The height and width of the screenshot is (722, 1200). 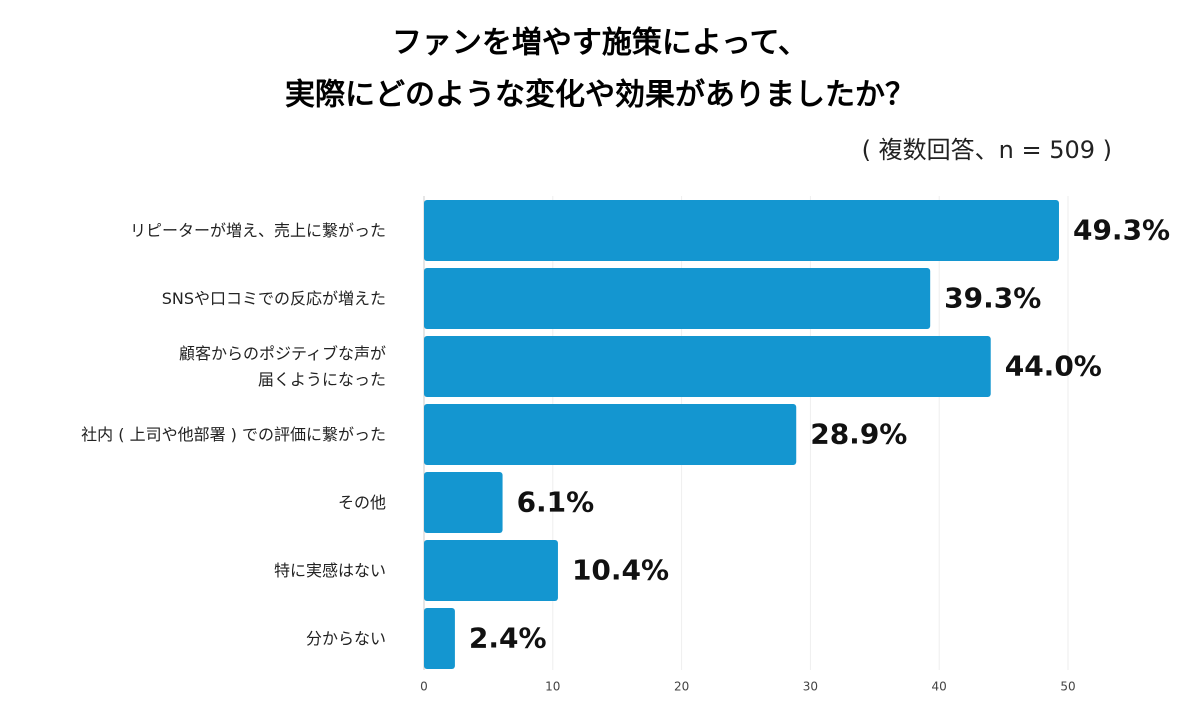 I want to click on chart-subtitle: ( 複数回答、n = 509 ), so click(x=987, y=150).